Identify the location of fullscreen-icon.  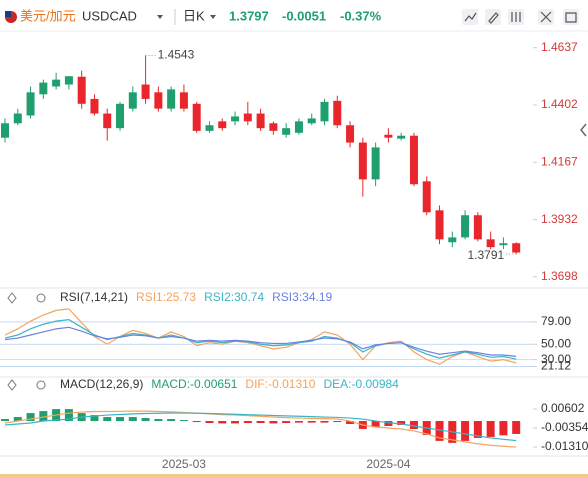
(546, 17).